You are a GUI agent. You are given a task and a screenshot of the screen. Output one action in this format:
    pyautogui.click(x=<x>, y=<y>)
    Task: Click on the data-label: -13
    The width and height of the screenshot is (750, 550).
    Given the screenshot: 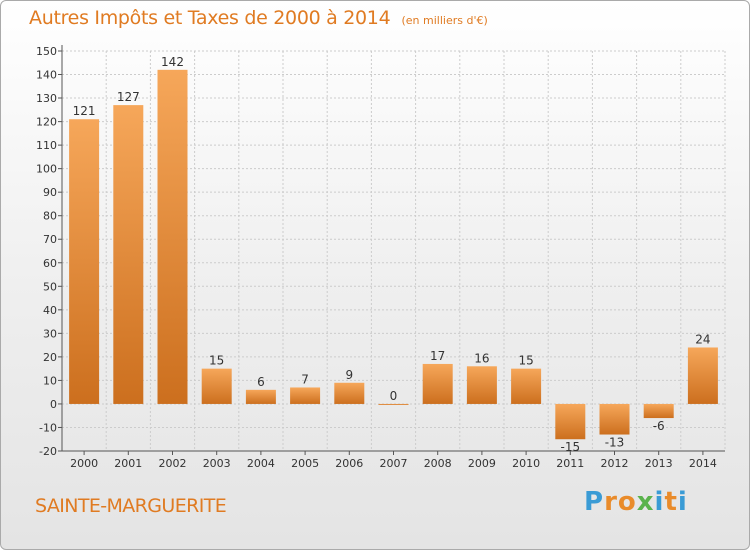 What is the action you would take?
    pyautogui.click(x=615, y=443)
    